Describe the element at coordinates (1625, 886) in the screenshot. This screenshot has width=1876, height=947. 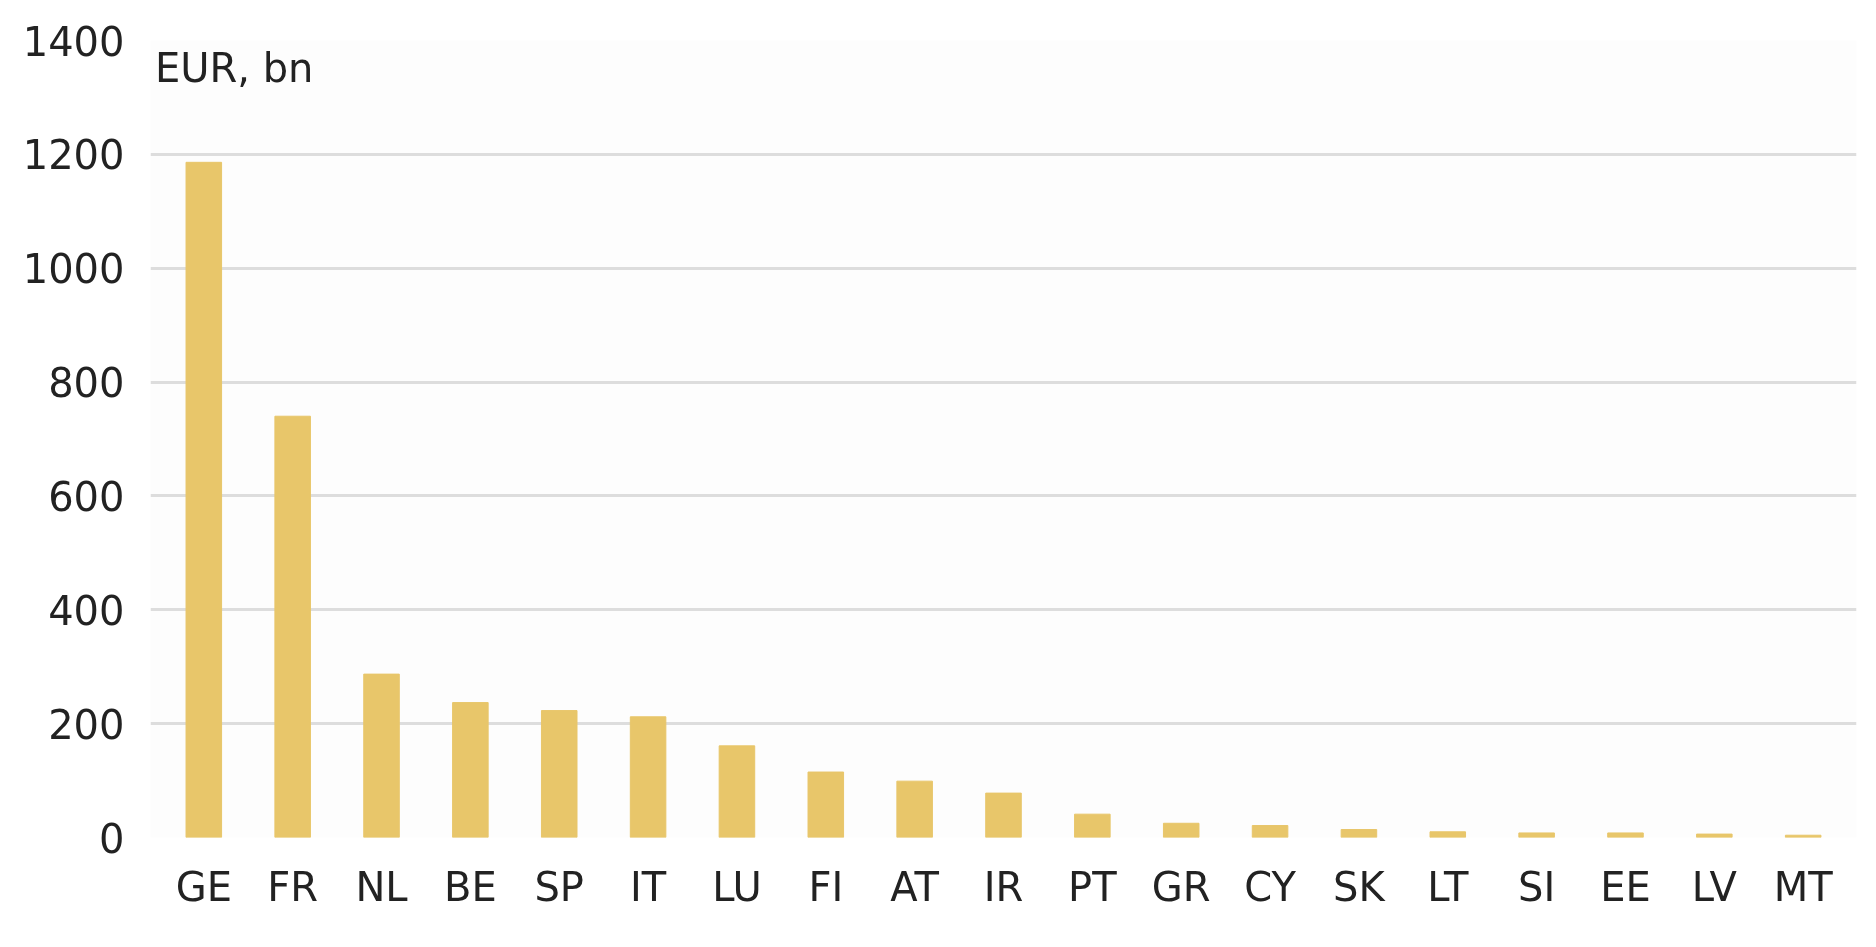
I see `x-tick-label: EE` at that location.